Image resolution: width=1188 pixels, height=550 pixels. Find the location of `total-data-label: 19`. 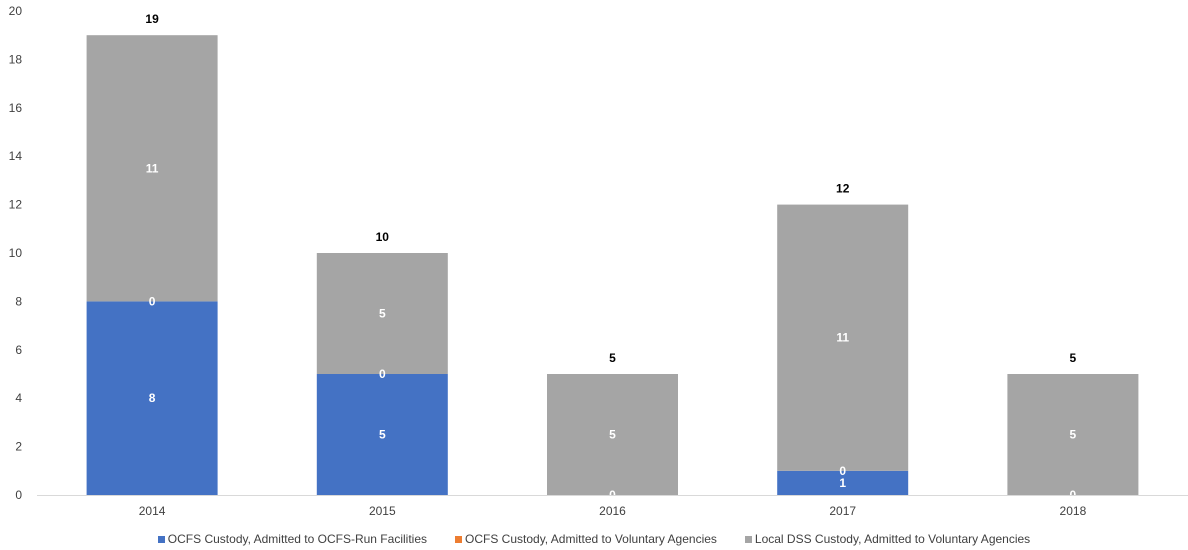

total-data-label: 19 is located at coordinates (152, 19).